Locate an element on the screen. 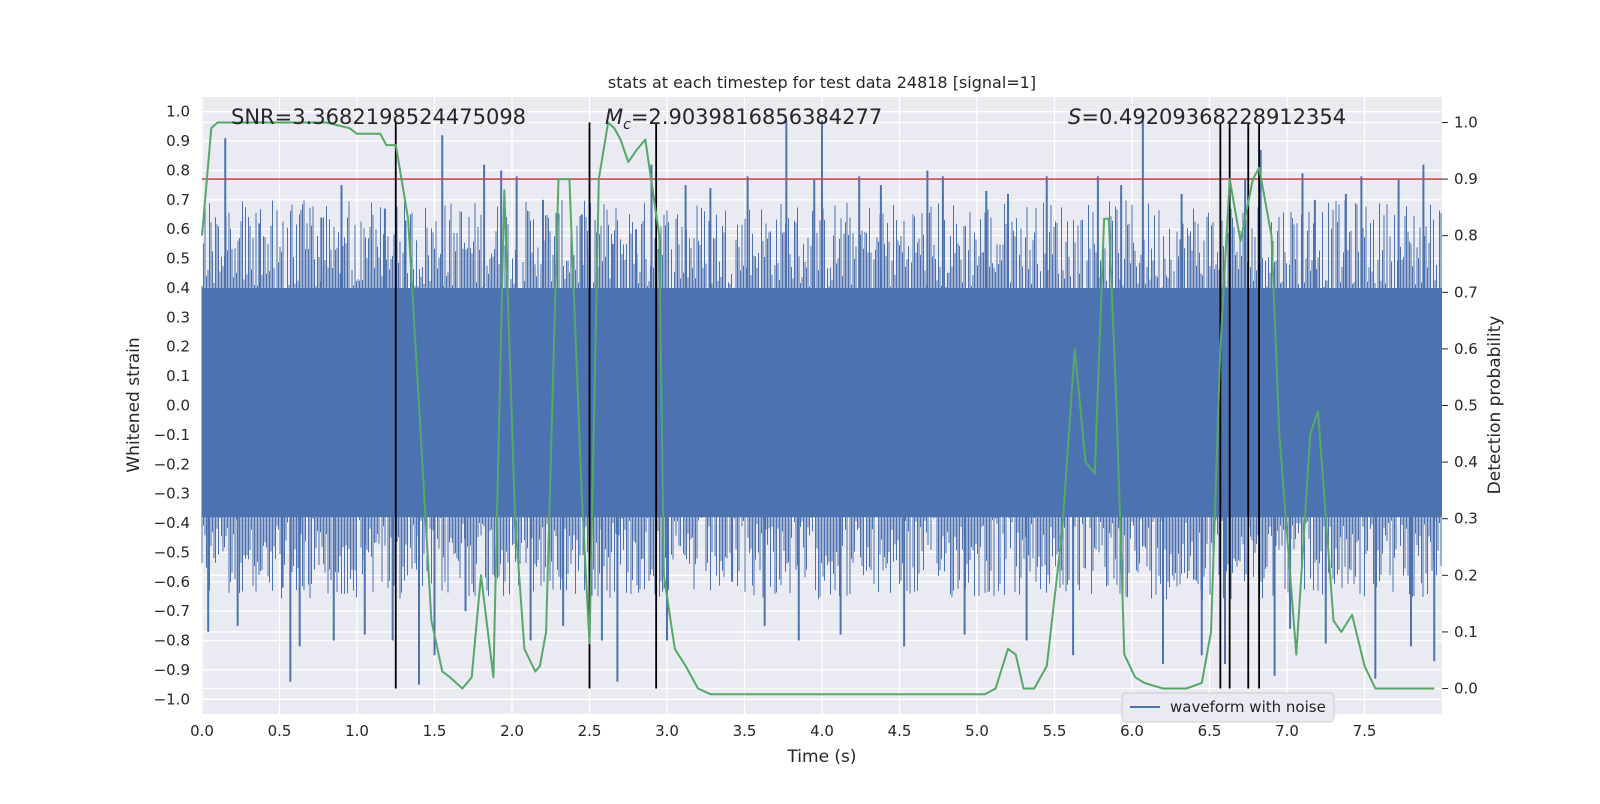 The image size is (1600, 804). right-y-tick-label: 0.6 is located at coordinates (1466, 349).